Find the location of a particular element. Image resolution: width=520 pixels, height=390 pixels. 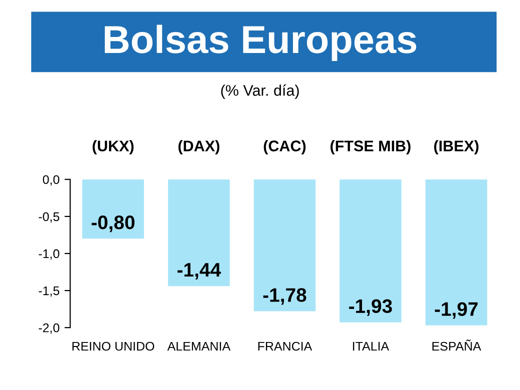

x-tick-label: ALEMANIA is located at coordinates (198, 346).